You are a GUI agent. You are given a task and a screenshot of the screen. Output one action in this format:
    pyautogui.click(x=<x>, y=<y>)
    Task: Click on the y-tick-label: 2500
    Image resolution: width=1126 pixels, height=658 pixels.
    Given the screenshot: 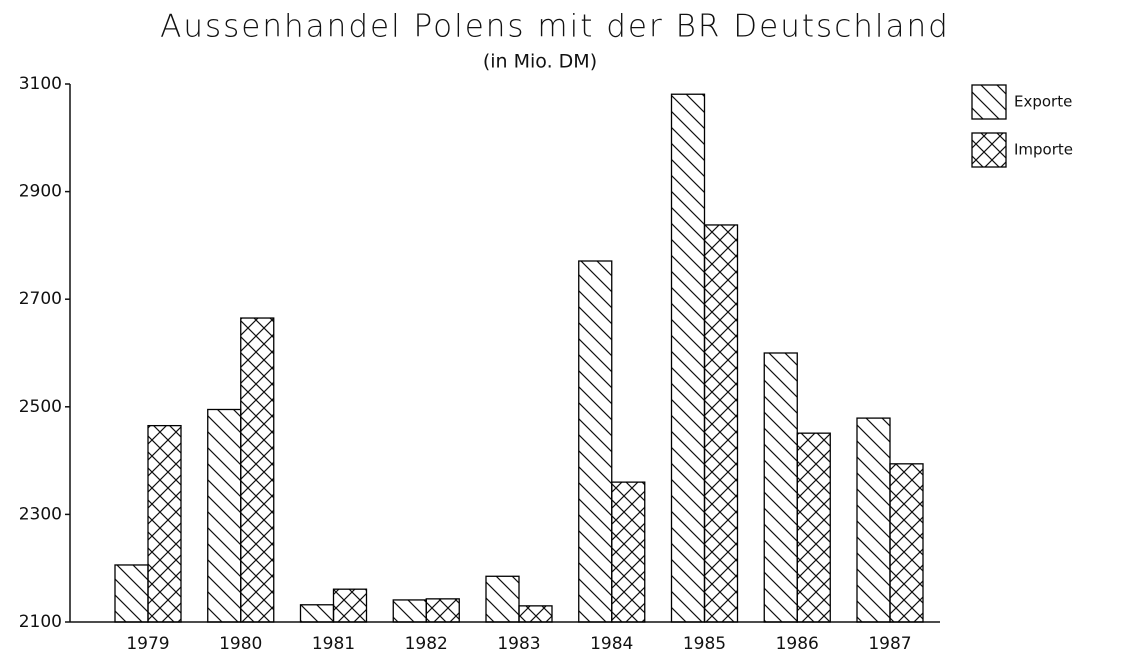 What is the action you would take?
    pyautogui.click(x=40, y=407)
    